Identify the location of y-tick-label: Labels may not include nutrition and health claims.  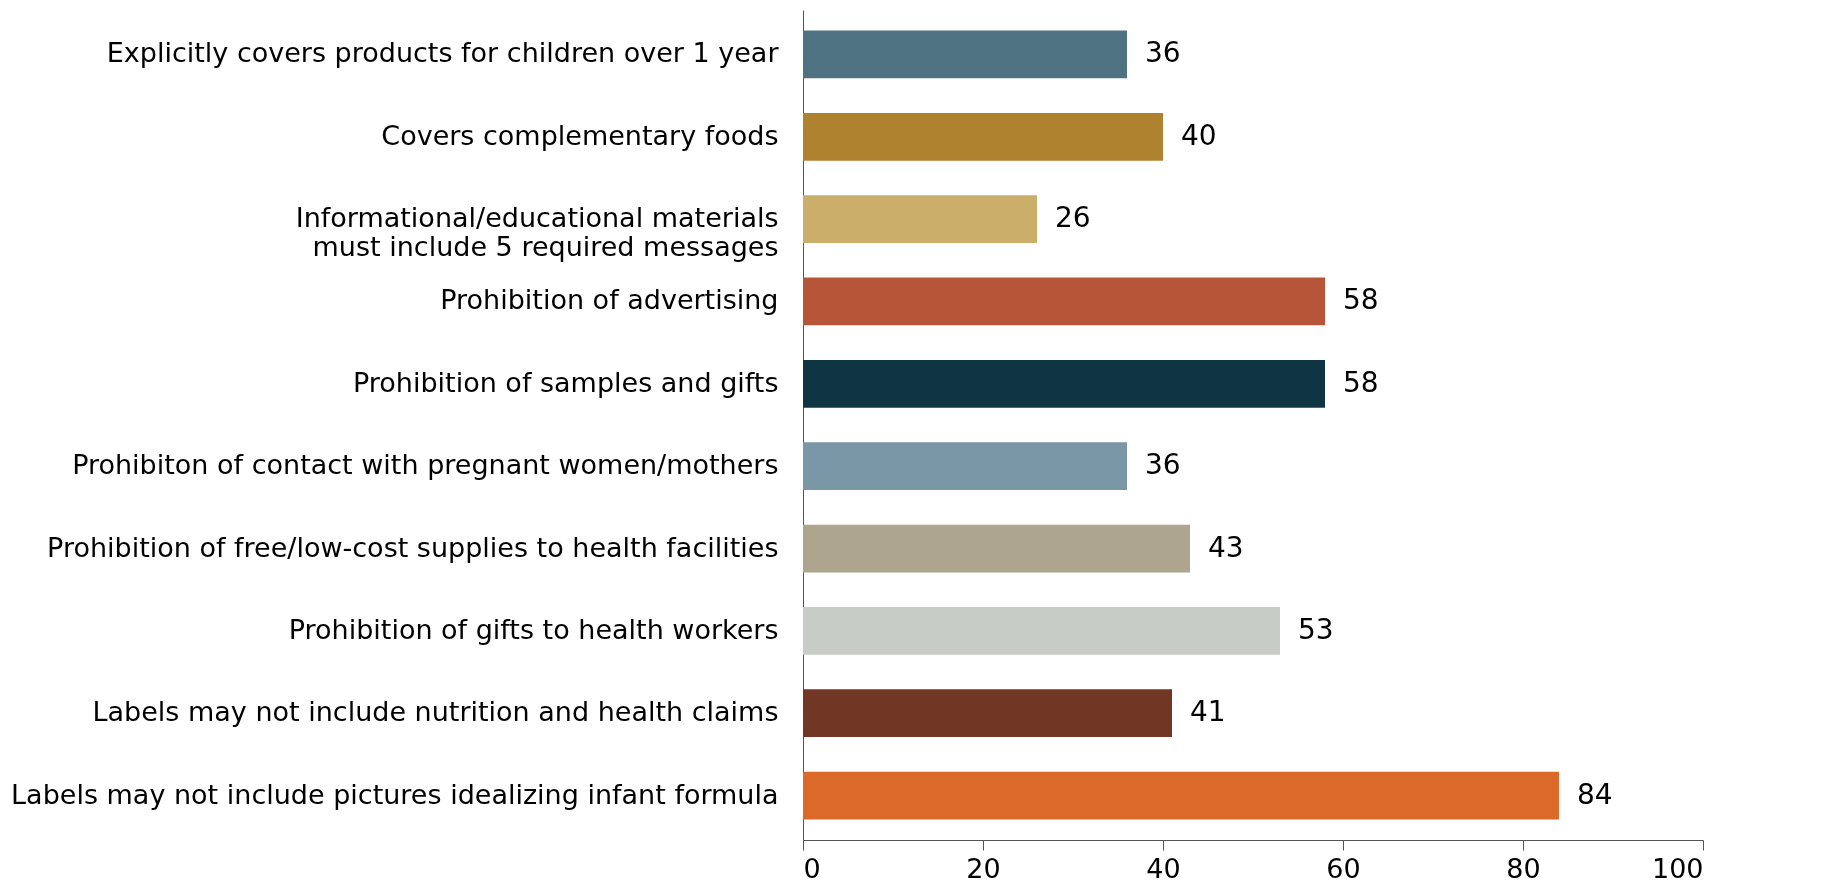
(435, 712).